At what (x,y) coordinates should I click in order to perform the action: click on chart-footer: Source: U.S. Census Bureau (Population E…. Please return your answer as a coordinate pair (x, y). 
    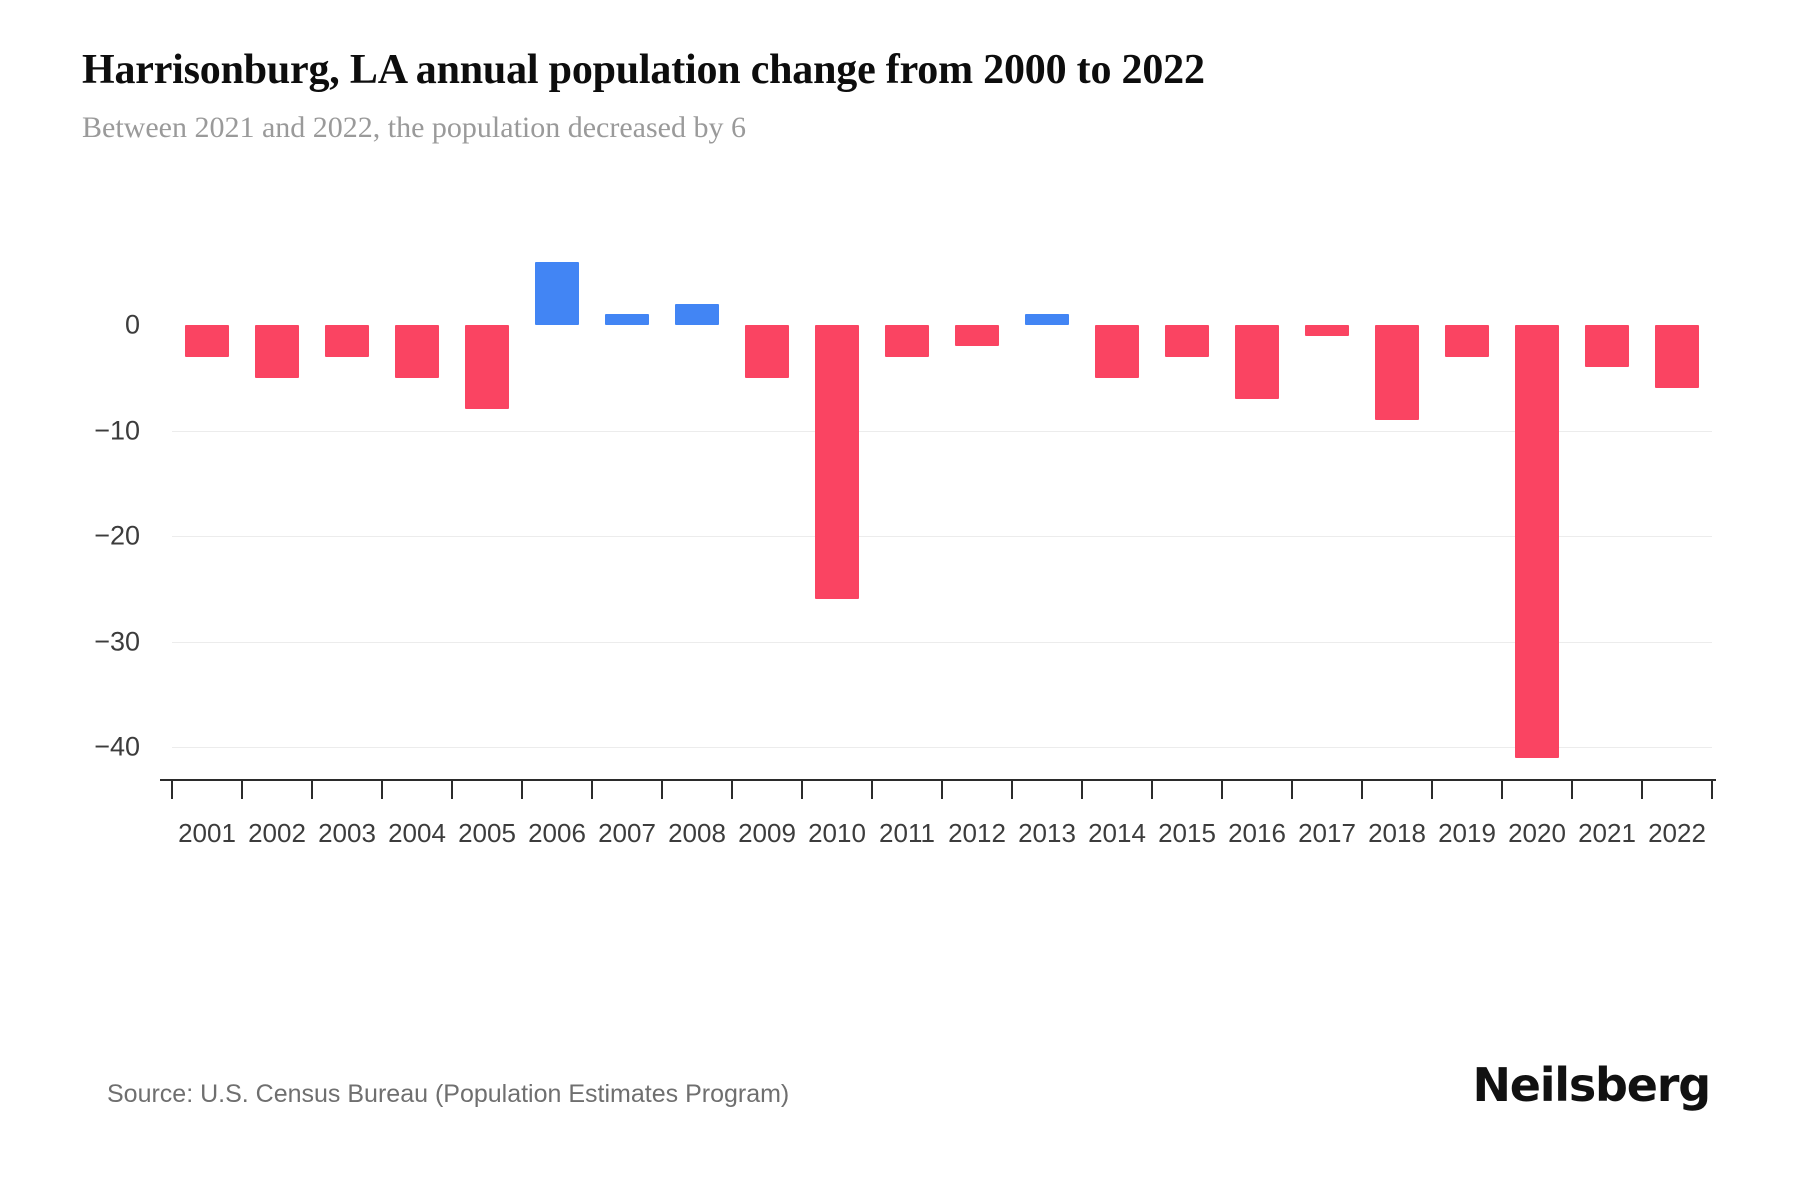
    Looking at the image, I should click on (900, 1100).